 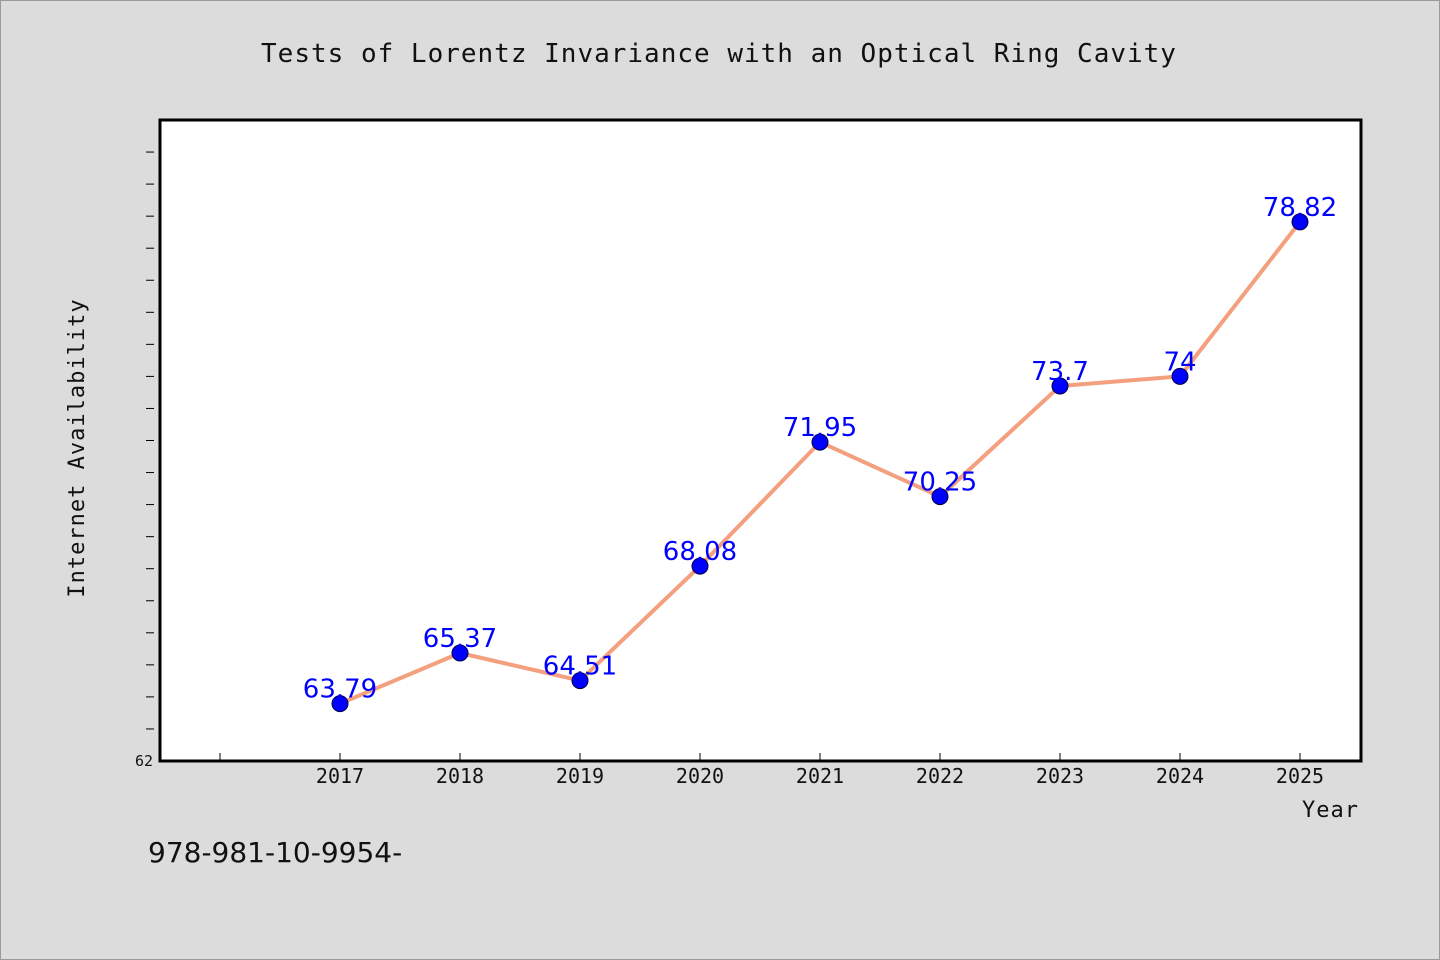 I want to click on y-axis-label: Internet Availability, so click(x=77, y=447).